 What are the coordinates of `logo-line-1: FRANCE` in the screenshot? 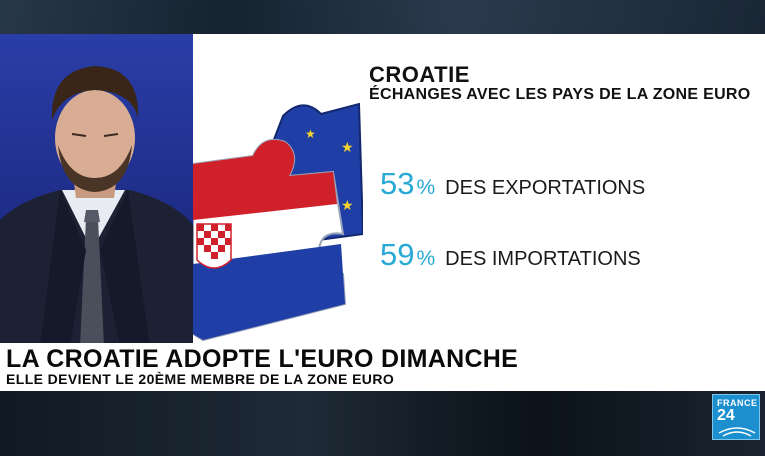 It's located at (737, 403).